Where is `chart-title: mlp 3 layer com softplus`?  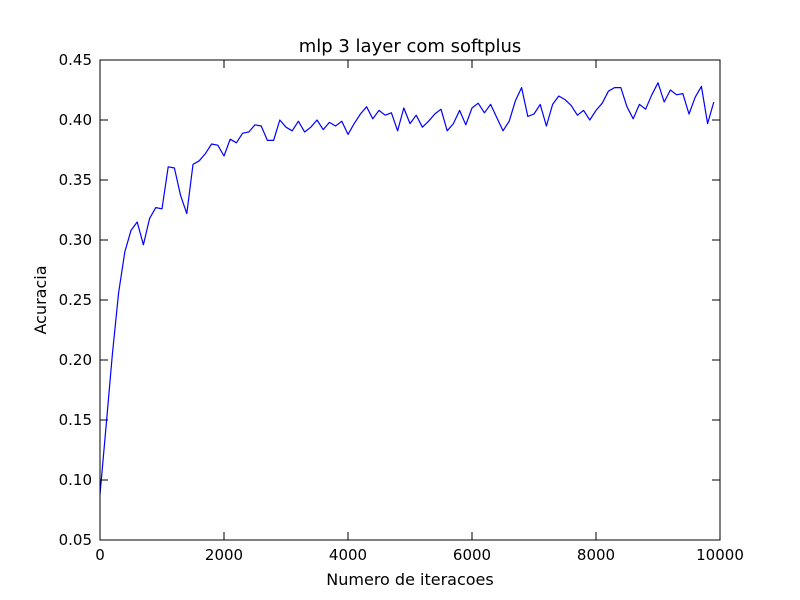 chart-title: mlp 3 layer com softplus is located at coordinates (410, 46).